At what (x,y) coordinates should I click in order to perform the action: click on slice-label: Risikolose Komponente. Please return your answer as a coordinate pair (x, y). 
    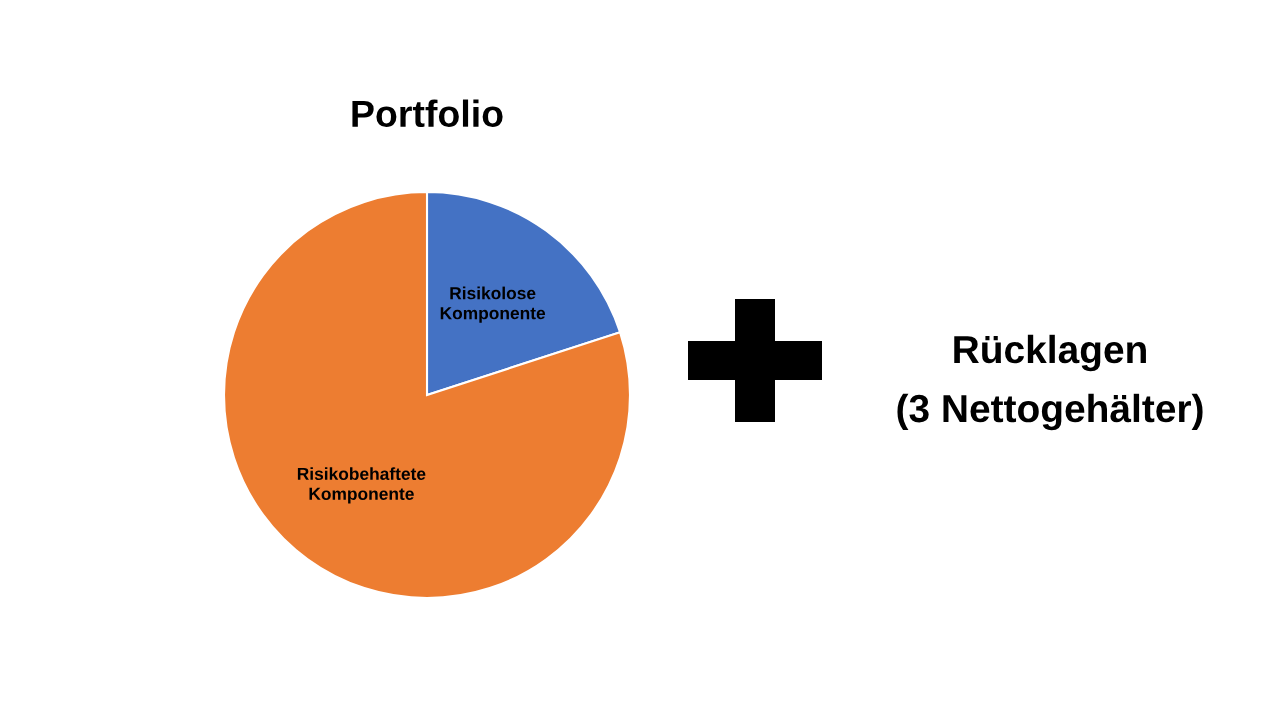
    Looking at the image, I should click on (493, 304).